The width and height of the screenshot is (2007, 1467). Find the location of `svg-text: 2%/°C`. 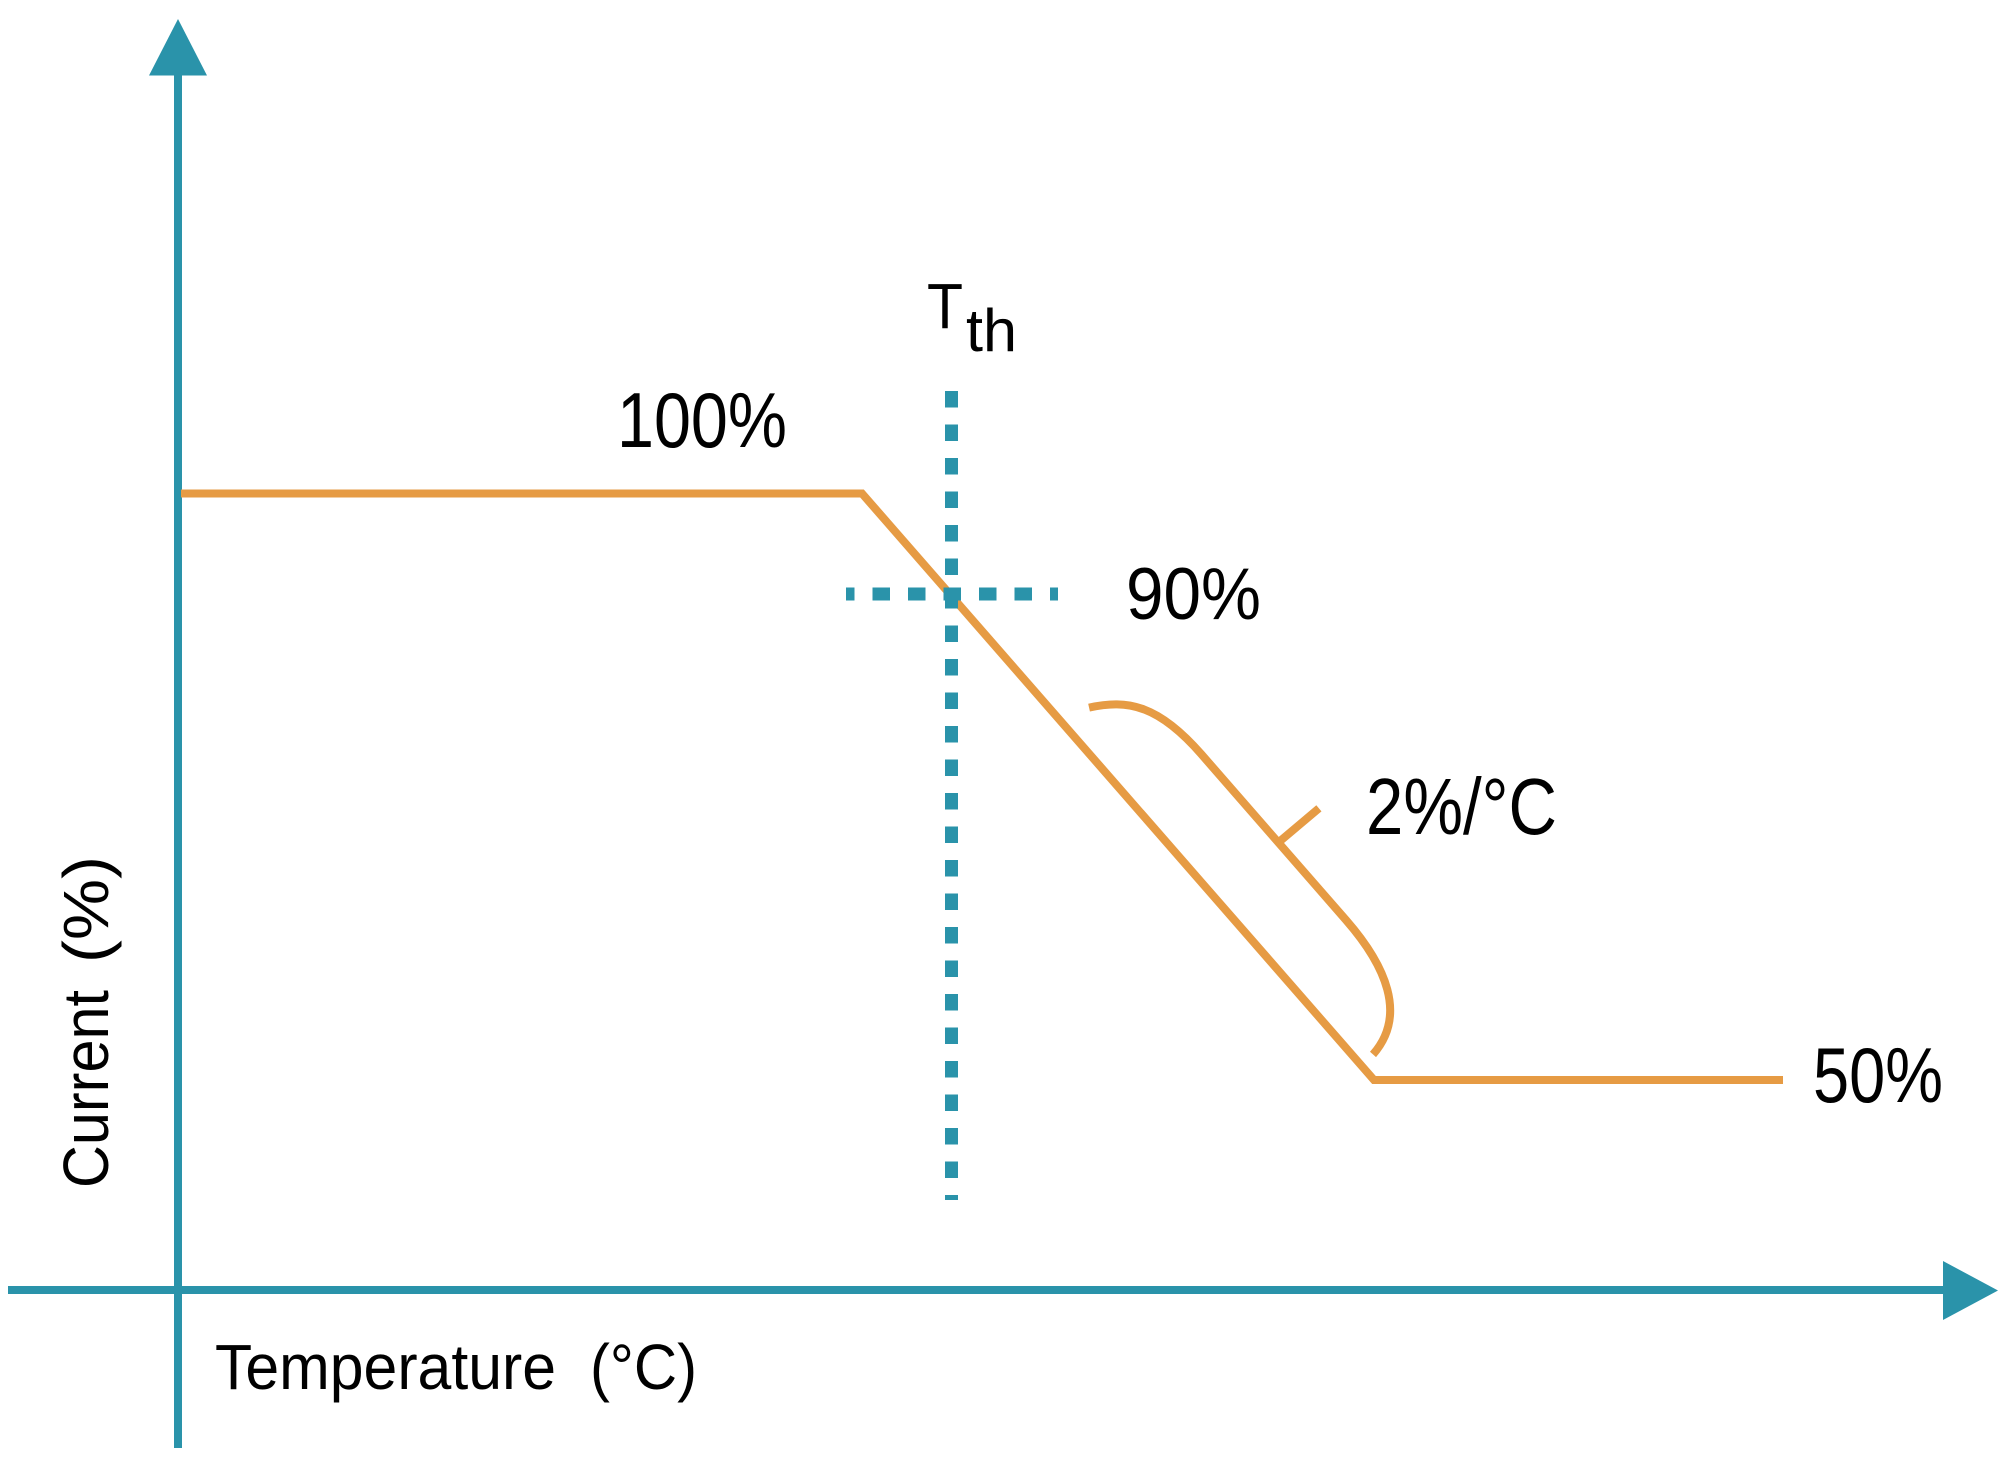

svg-text: 2%/°C is located at coordinates (1461, 806).